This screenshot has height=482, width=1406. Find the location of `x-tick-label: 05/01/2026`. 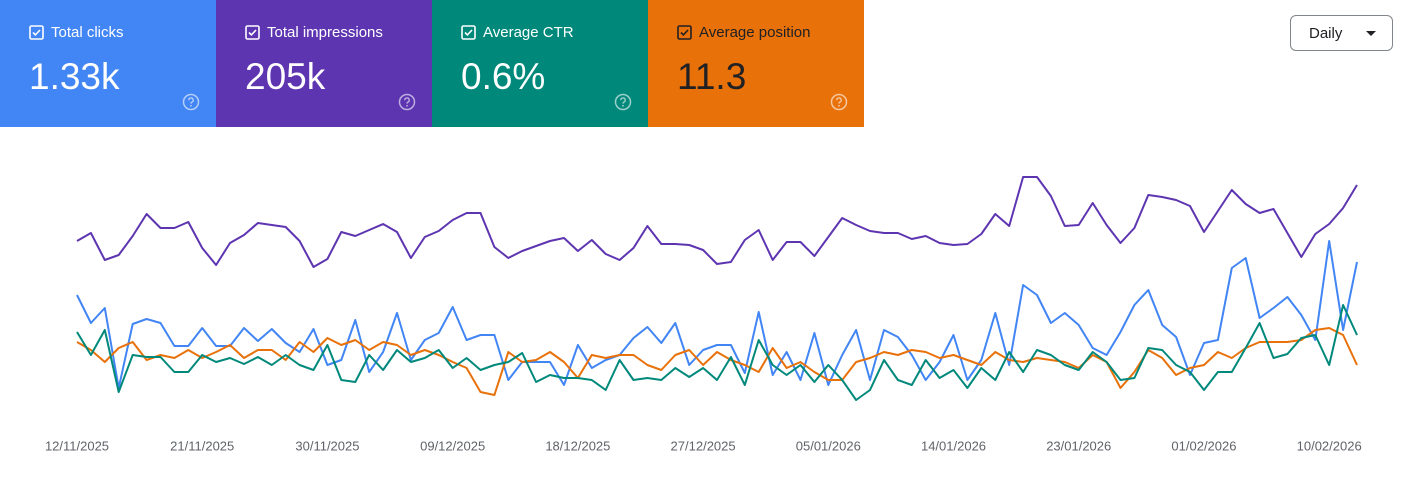

x-tick-label: 05/01/2026 is located at coordinates (828, 445).